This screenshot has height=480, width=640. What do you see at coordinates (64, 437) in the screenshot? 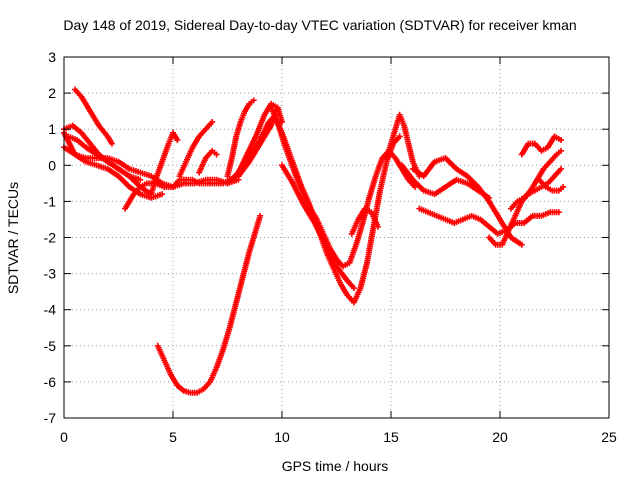
I see `x-tick-label: 0` at bounding box center [64, 437].